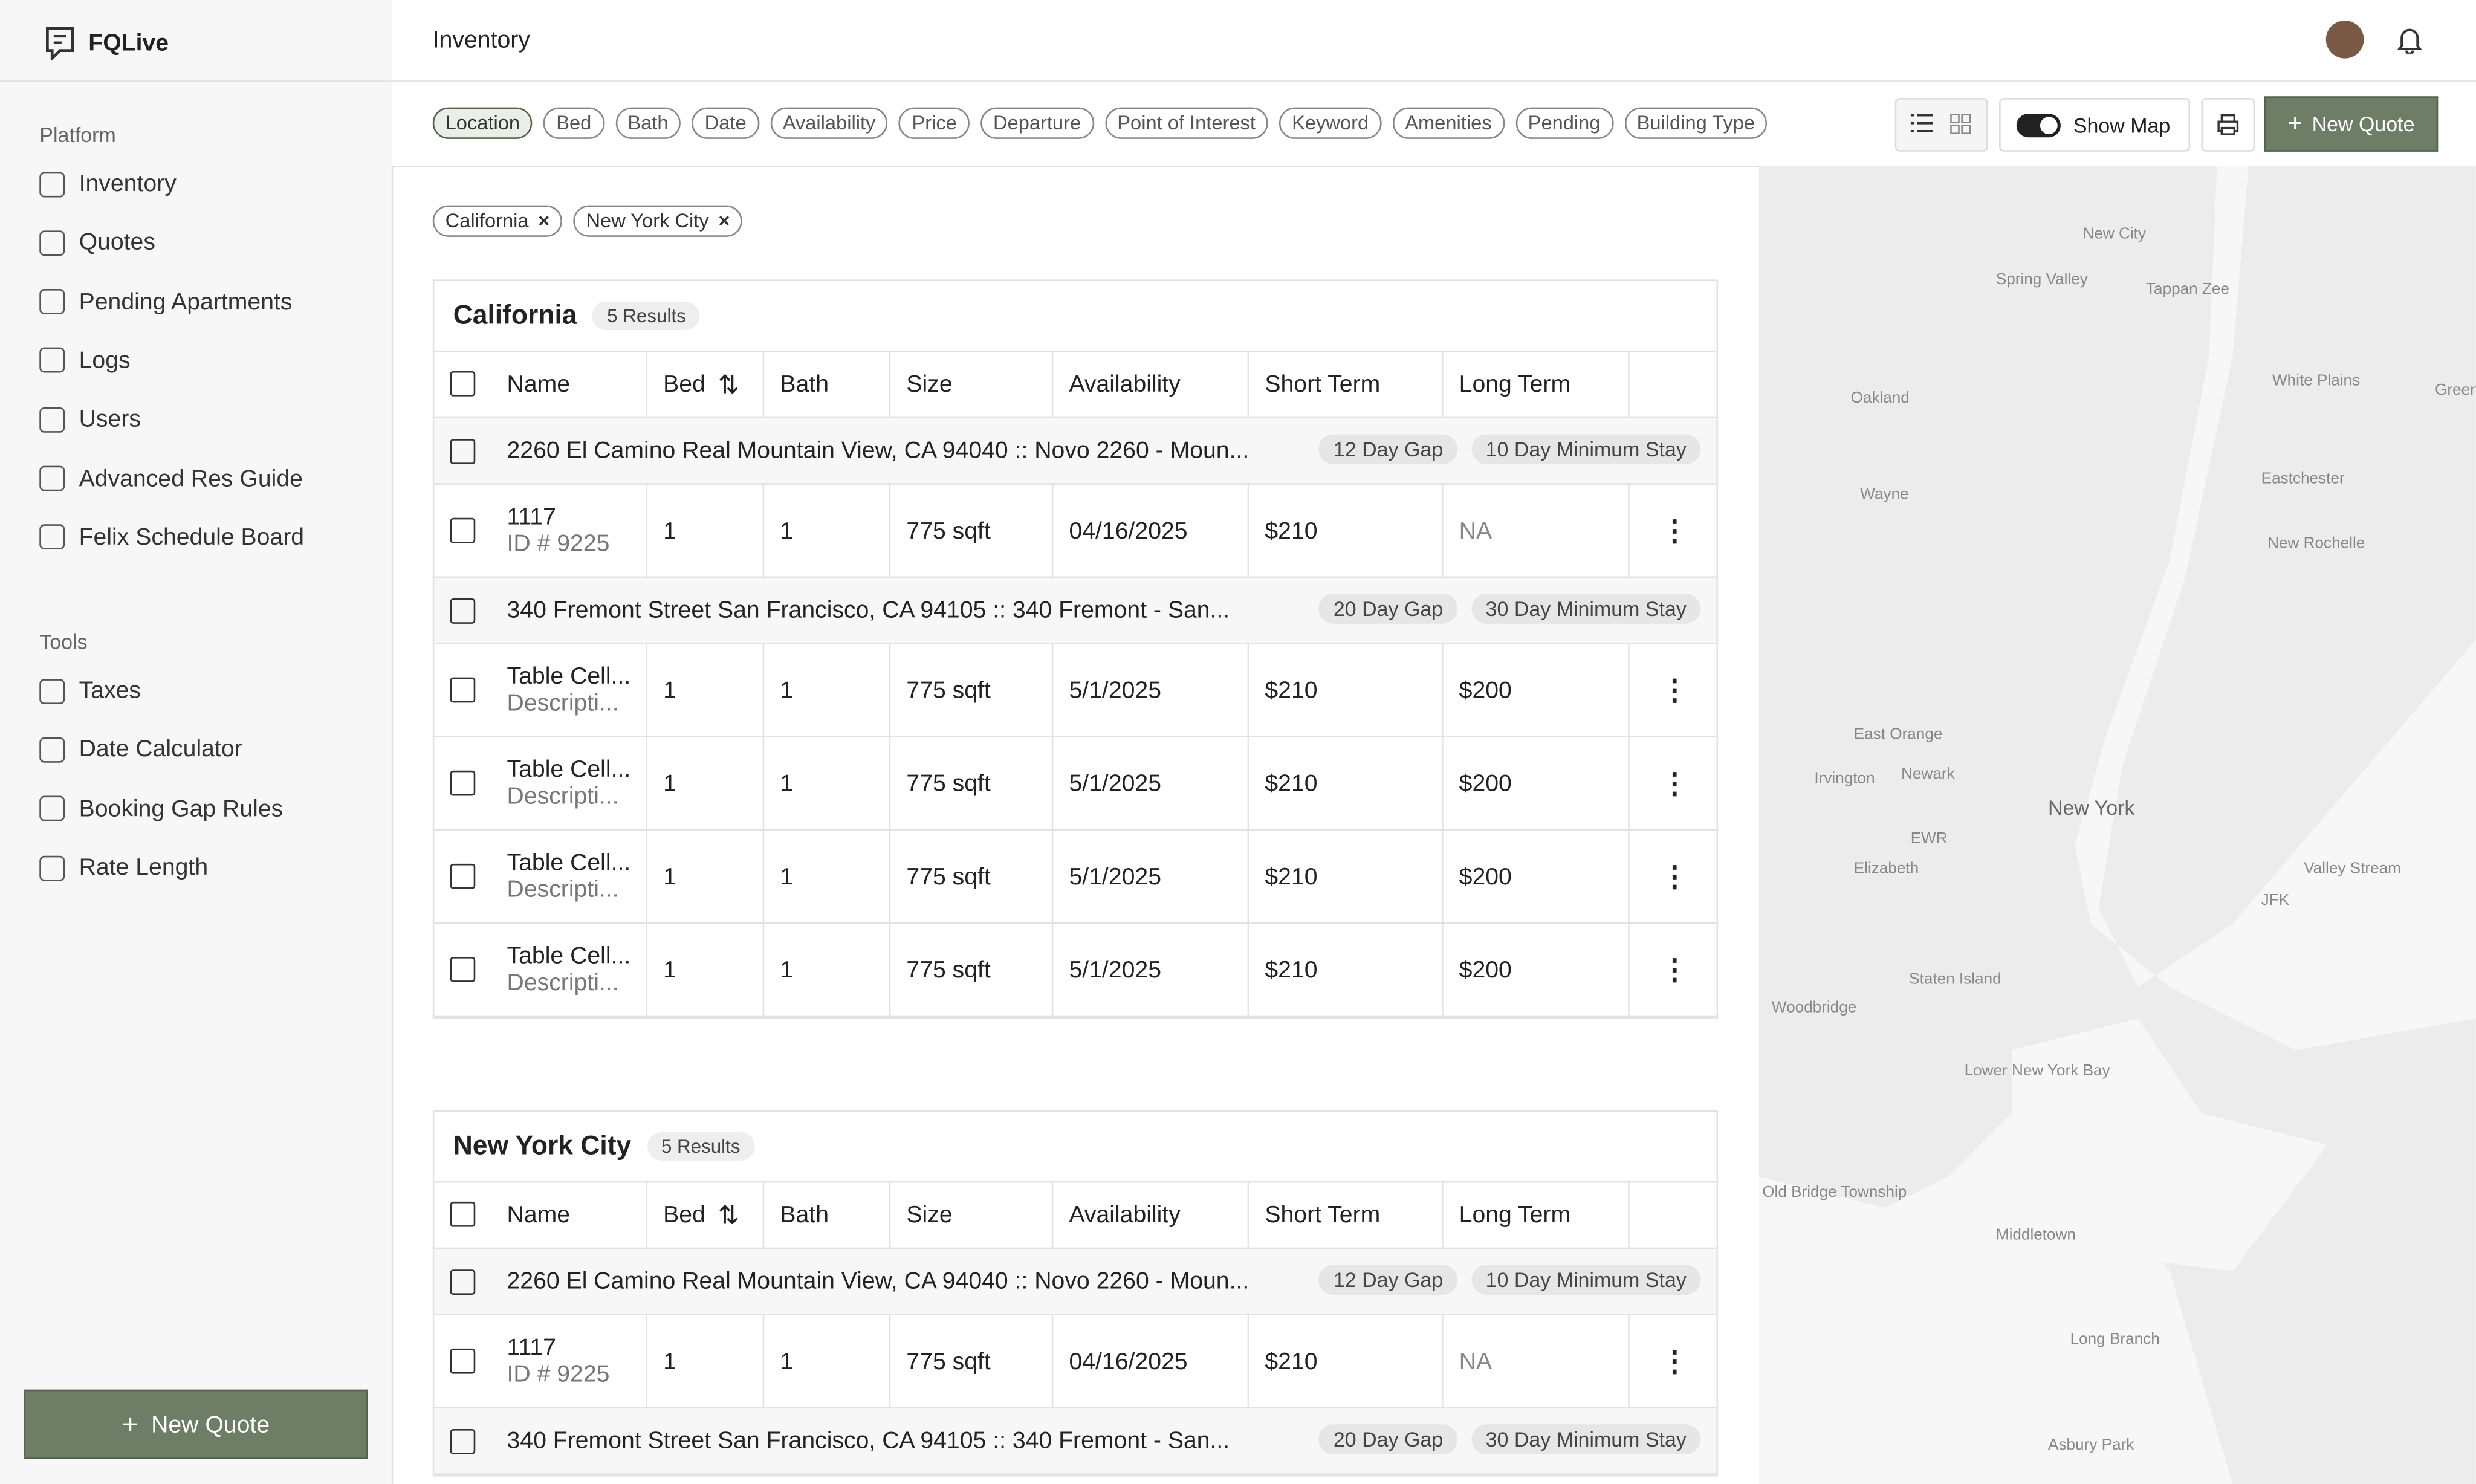 Image resolution: width=2476 pixels, height=1484 pixels. What do you see at coordinates (1476, 530) in the screenshot?
I see `cell-long-term: NA` at bounding box center [1476, 530].